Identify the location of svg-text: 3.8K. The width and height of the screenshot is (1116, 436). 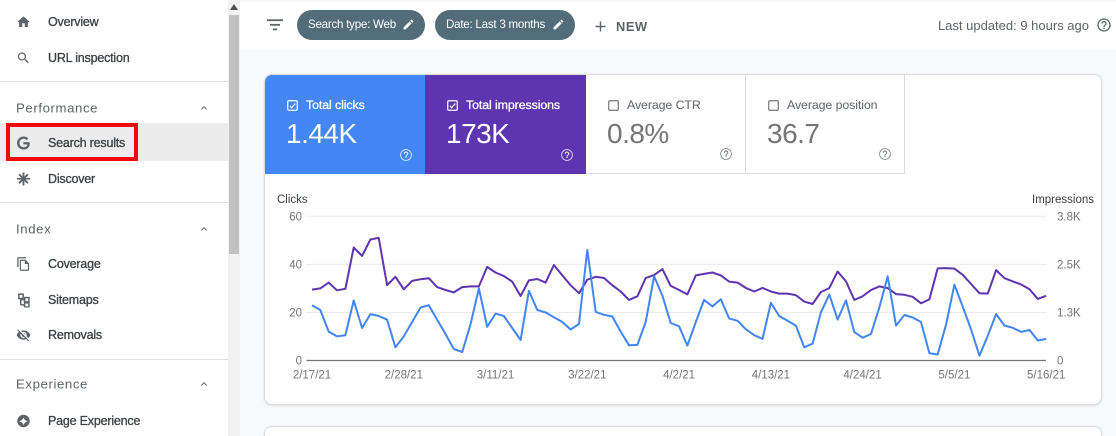
(1069, 217).